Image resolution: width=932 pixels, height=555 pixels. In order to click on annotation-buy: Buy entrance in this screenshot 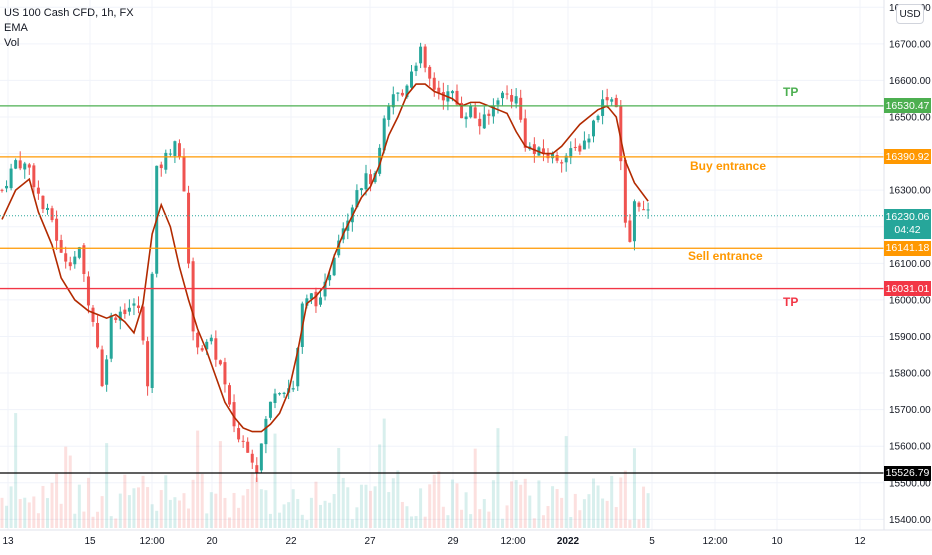, I will do `click(728, 166)`.